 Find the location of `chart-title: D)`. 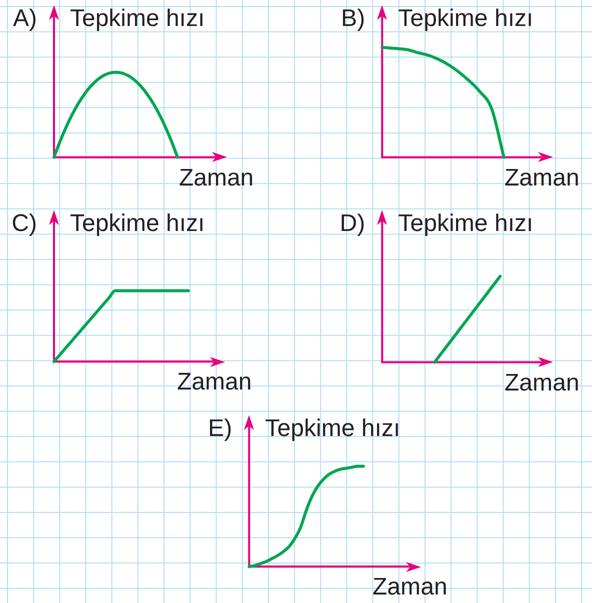

chart-title: D) is located at coordinates (353, 224).